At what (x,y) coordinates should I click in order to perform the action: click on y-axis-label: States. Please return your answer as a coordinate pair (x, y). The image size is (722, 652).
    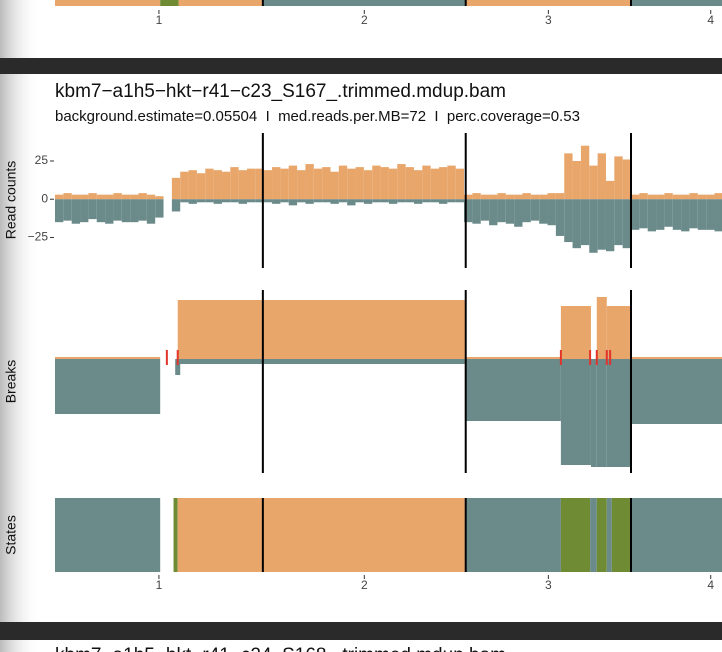
    Looking at the image, I should click on (11, 535).